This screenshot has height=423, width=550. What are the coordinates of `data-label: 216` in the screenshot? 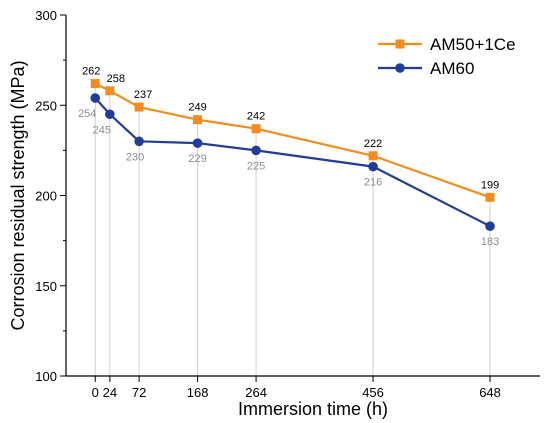 It's located at (373, 183).